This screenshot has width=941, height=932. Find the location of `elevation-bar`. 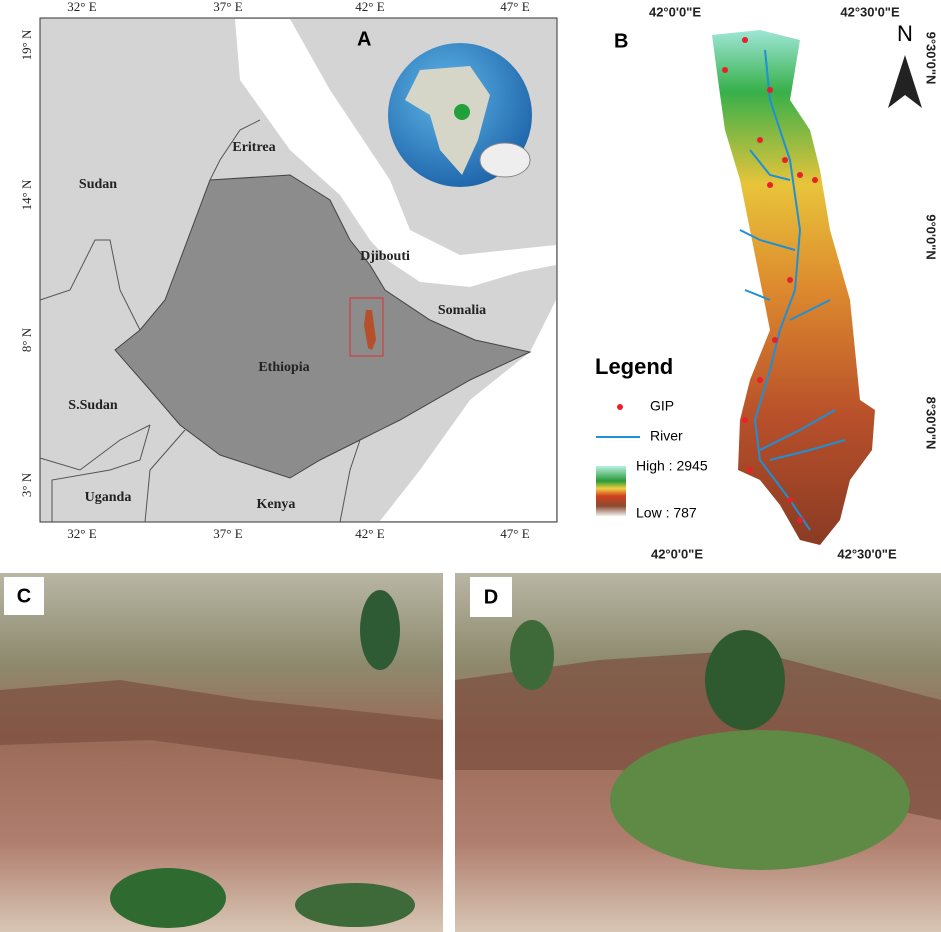

elevation-bar is located at coordinates (611, 491).